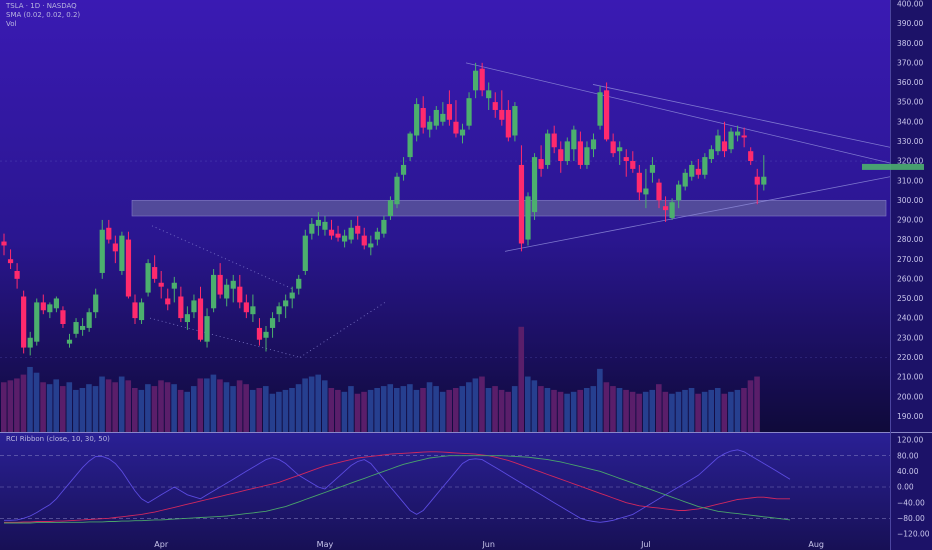 The height and width of the screenshot is (550, 932). I want to click on time-tick-label: Jun, so click(488, 544).